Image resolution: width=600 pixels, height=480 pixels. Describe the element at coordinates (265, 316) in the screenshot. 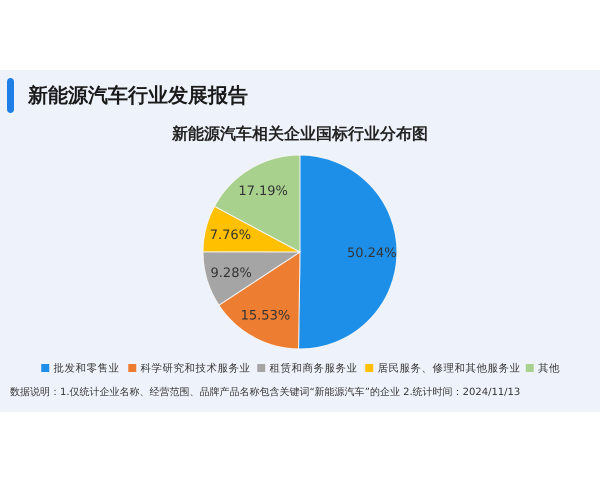

I see `data-label: 15.53%` at that location.